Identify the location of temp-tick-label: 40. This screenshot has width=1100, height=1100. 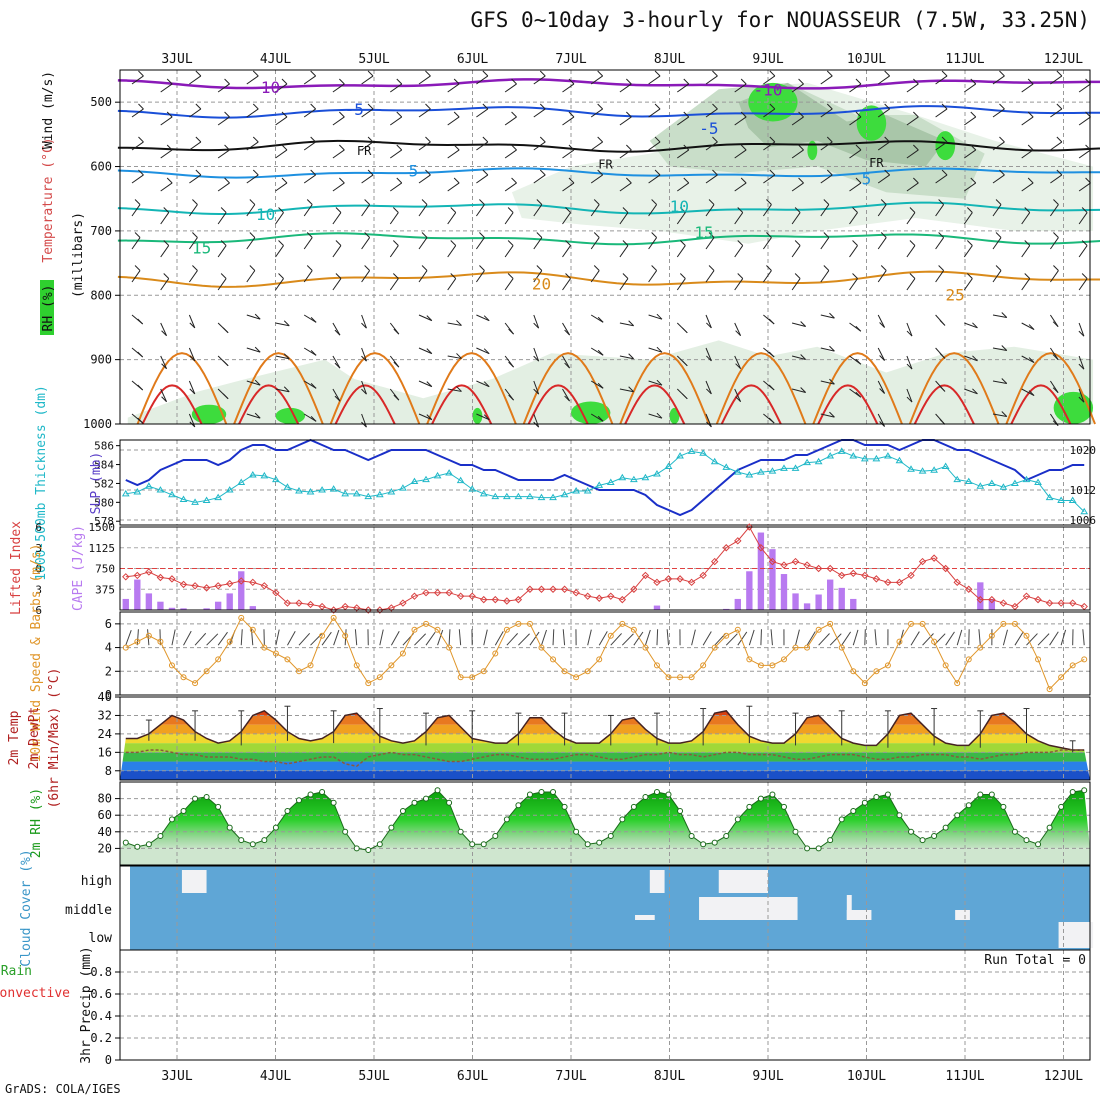
(105, 697).